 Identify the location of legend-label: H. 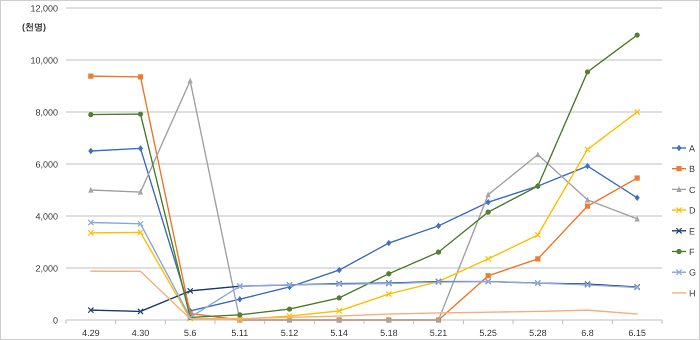
(692, 293).